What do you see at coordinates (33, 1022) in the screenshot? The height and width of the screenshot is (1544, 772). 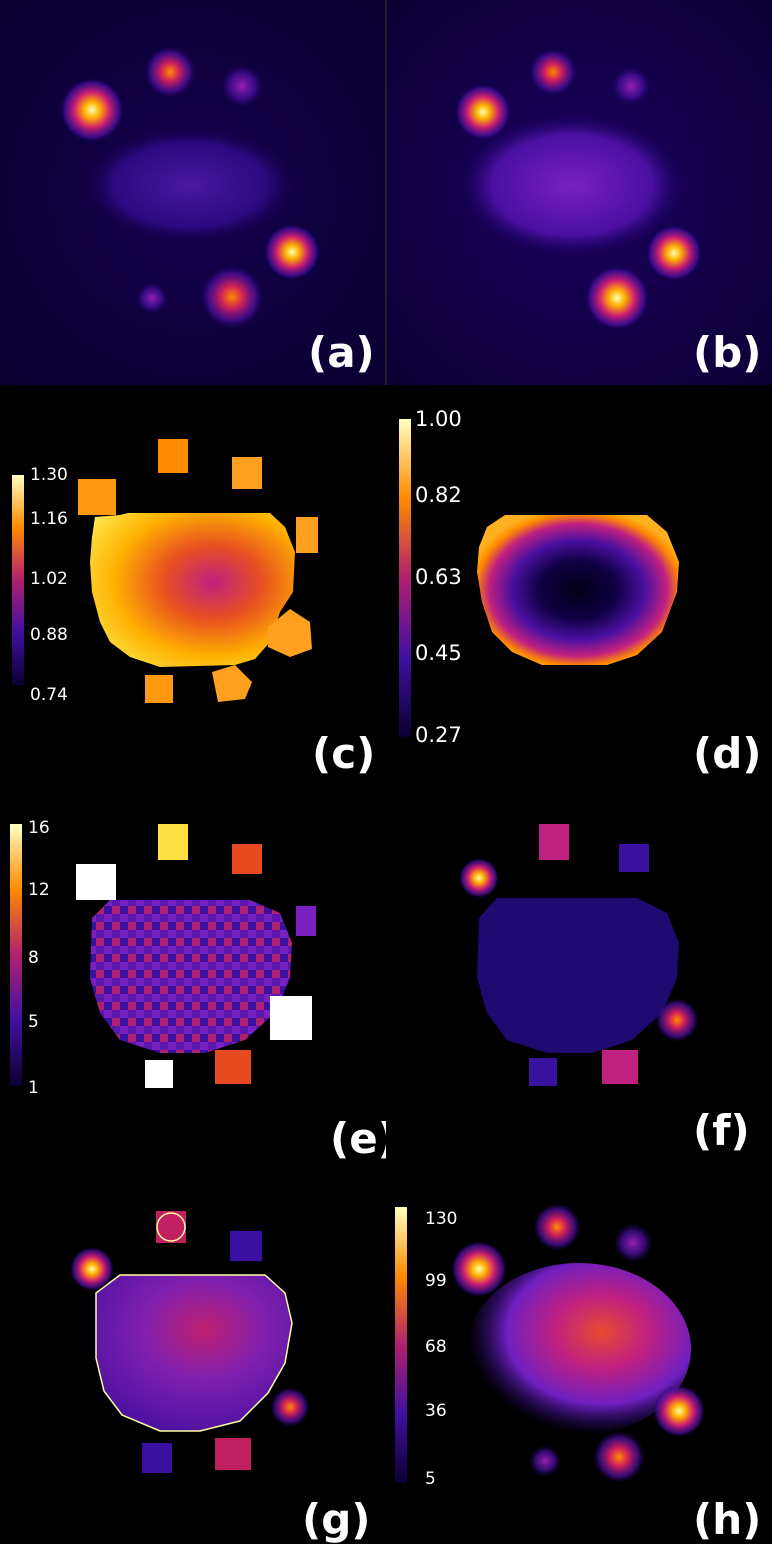 I see `colorbar-e-tick: 5` at bounding box center [33, 1022].